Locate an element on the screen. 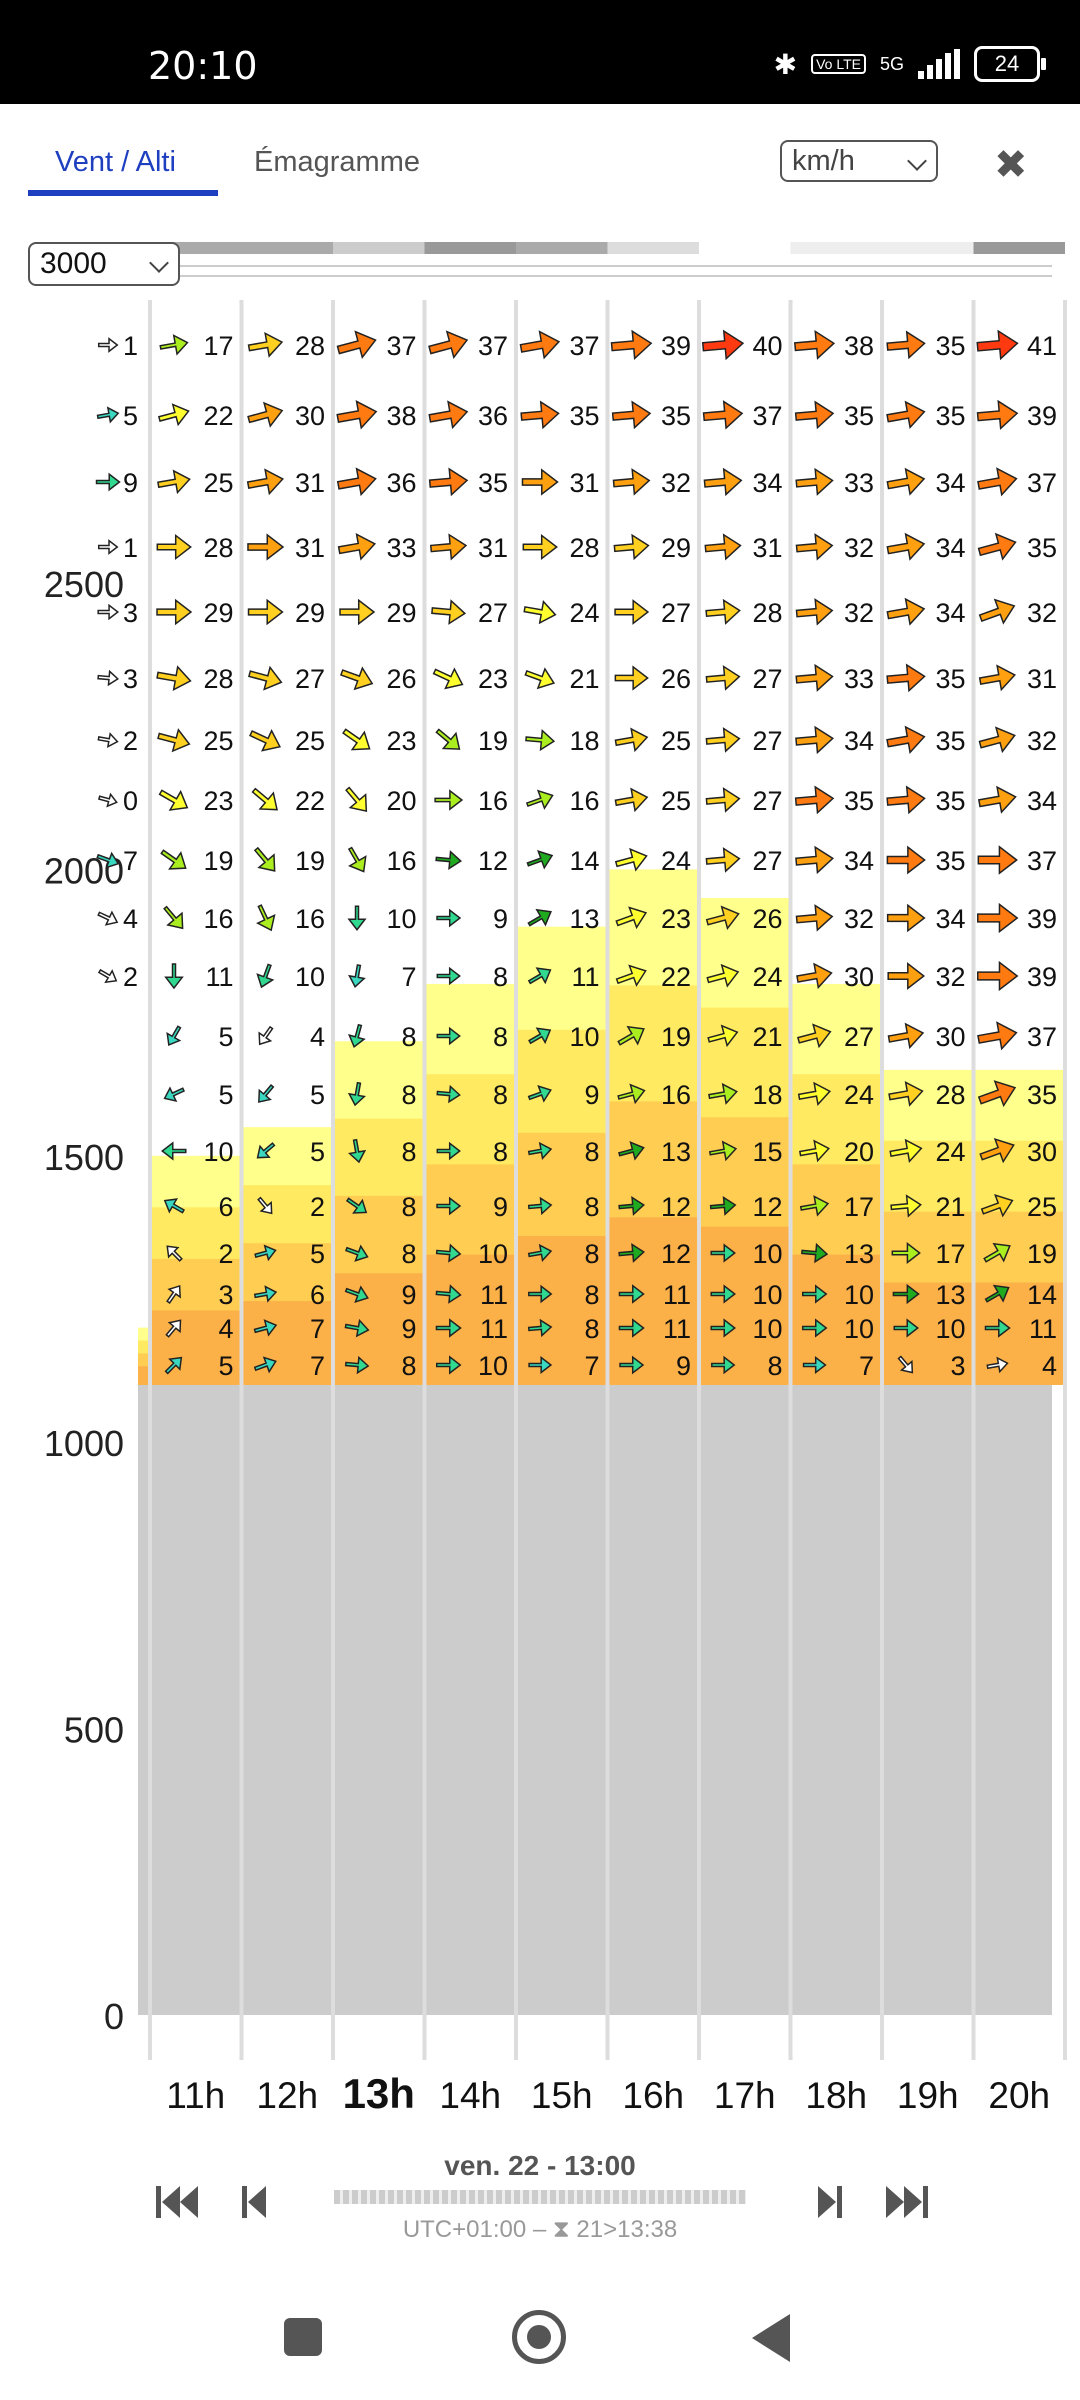 This screenshot has height=2400, width=1080. wind-speed-label: 39 is located at coordinates (1042, 977).